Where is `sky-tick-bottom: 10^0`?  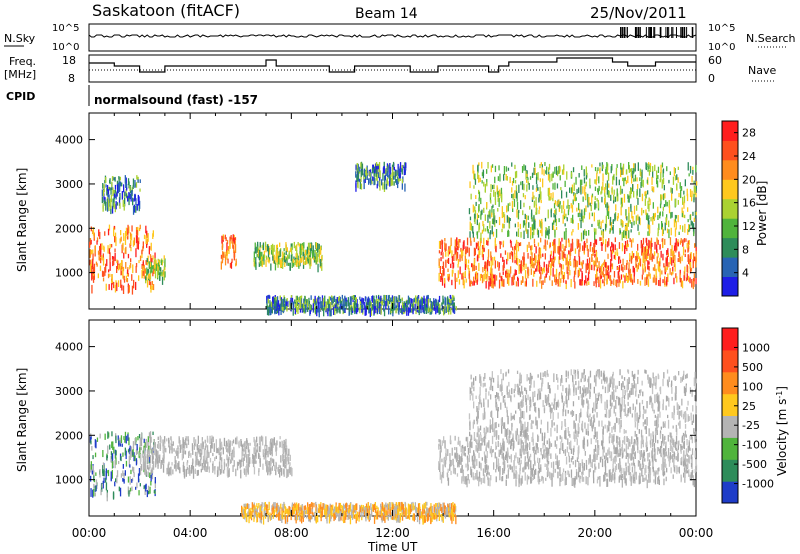 sky-tick-bottom: 10^0 is located at coordinates (65, 47).